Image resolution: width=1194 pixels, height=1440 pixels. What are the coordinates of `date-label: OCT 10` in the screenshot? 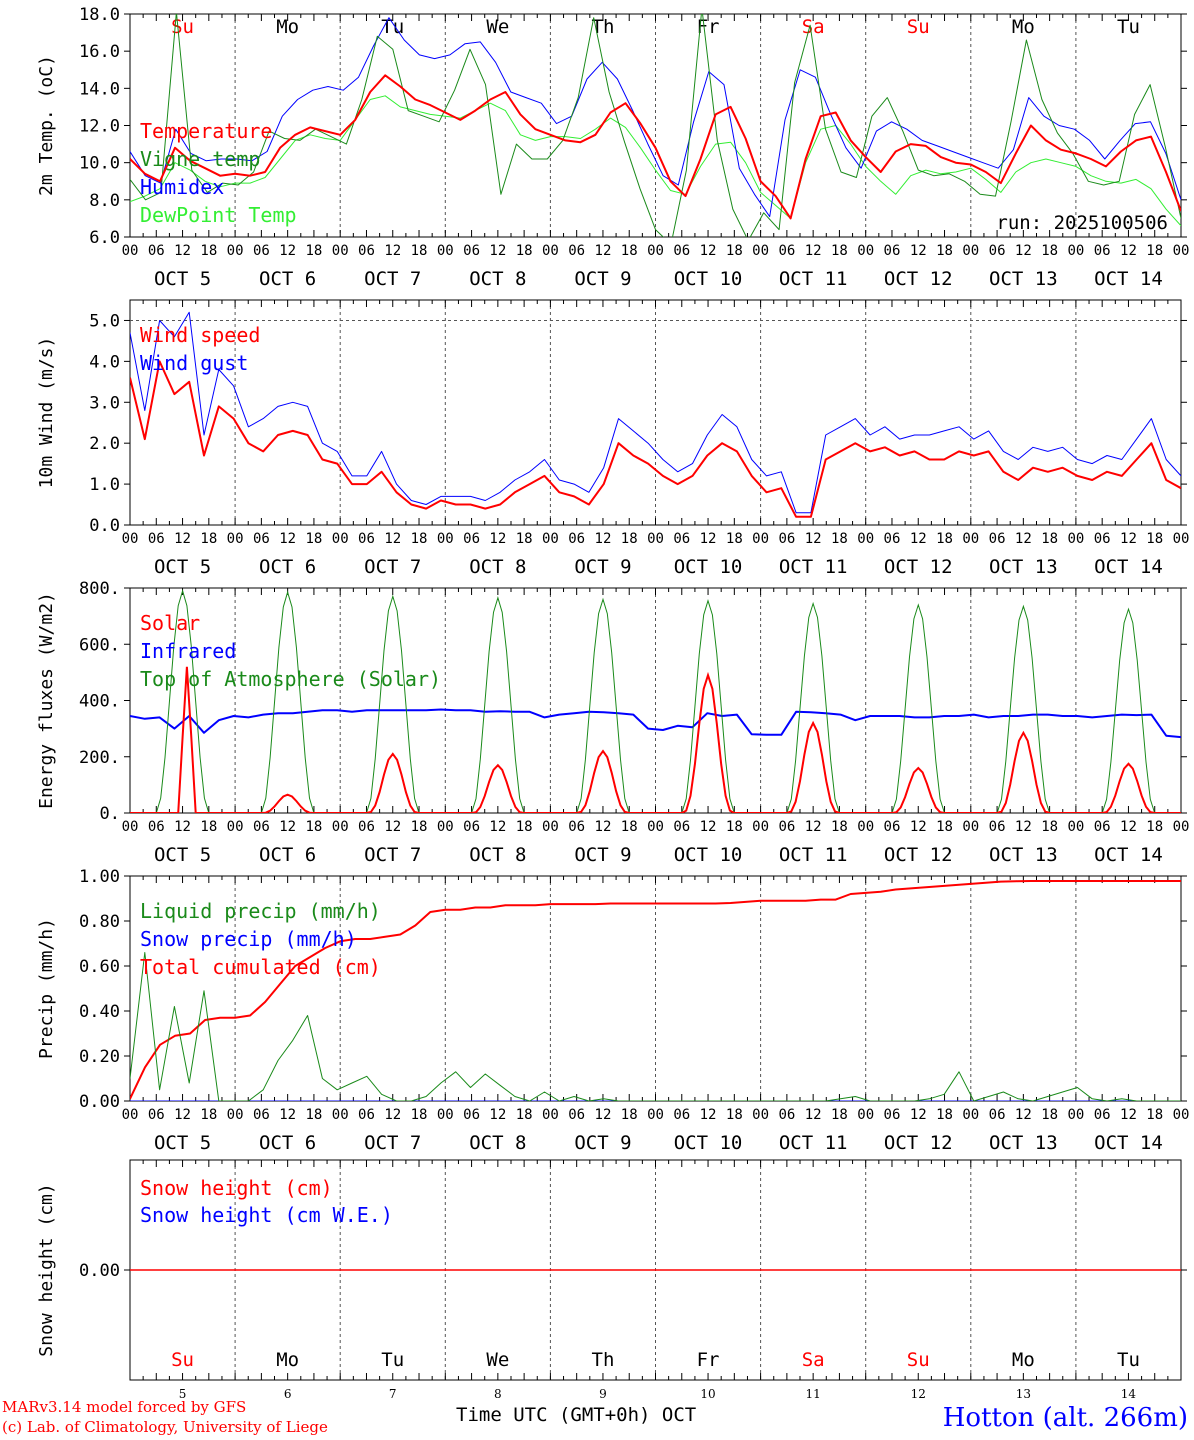 It's located at (708, 279).